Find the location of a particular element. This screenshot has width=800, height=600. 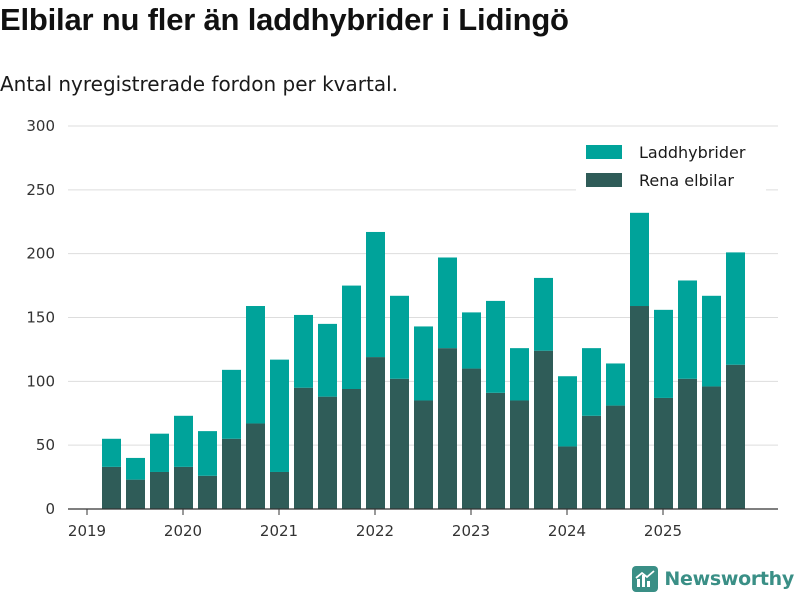

legend-label-rena-elbilar: Rena elbilar is located at coordinates (686, 180).